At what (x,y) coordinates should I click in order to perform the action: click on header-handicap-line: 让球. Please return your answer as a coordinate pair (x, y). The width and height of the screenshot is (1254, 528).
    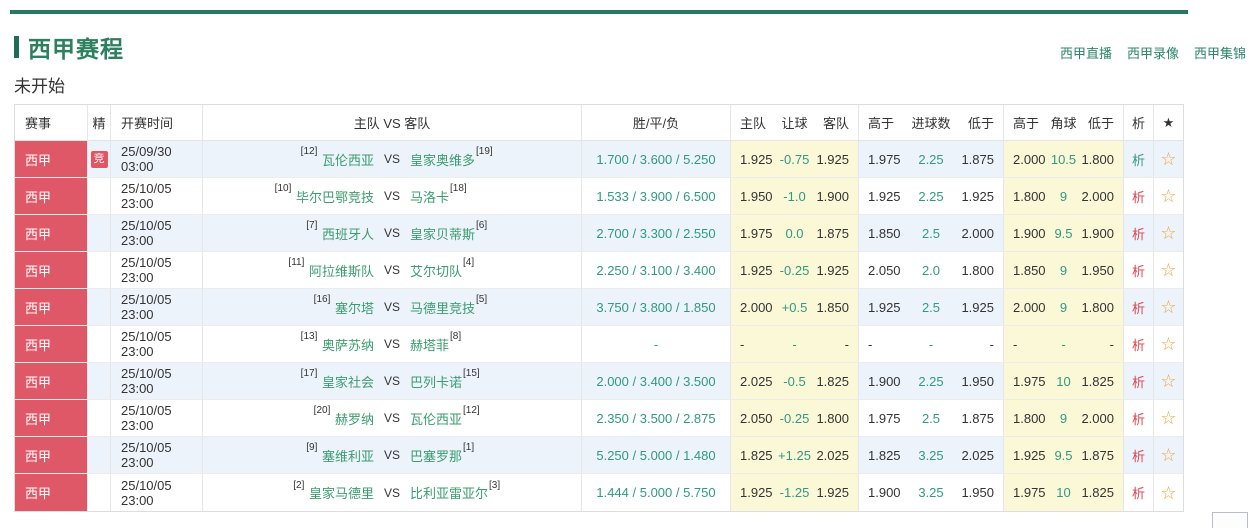
    Looking at the image, I should click on (794, 123).